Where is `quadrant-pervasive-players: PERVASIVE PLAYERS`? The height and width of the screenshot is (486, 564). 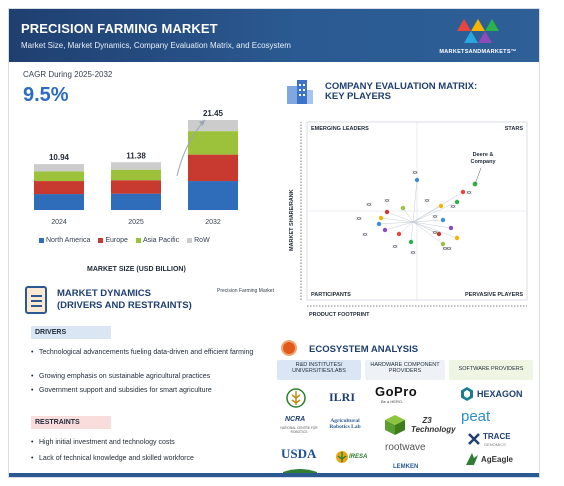 quadrant-pervasive-players: PERVASIVE PLAYERS is located at coordinates (494, 295).